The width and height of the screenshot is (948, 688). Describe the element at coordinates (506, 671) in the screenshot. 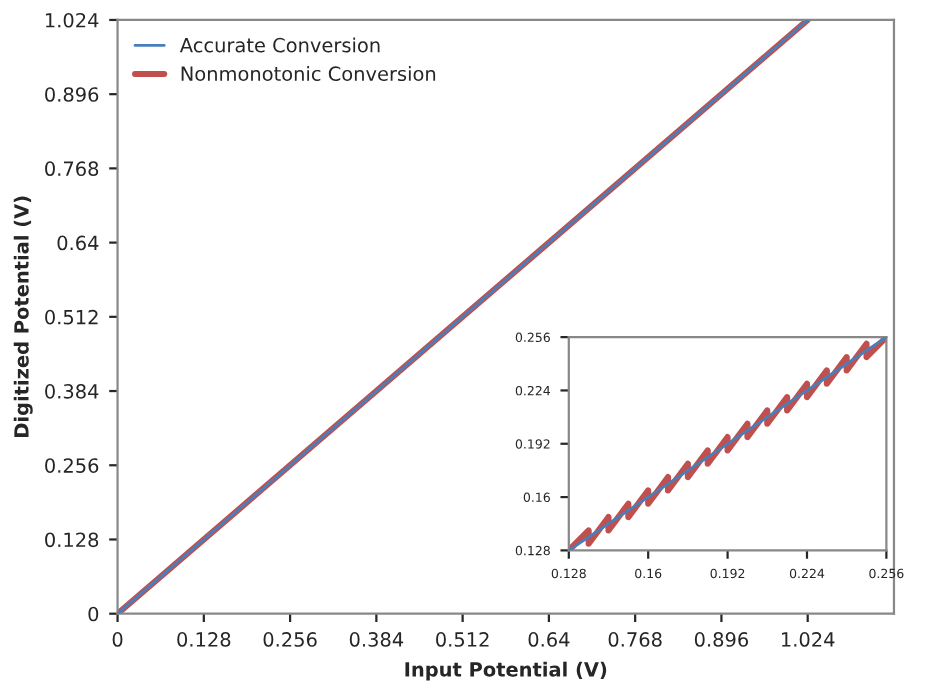

I see `x-axis-title: Input Potential (V)` at that location.